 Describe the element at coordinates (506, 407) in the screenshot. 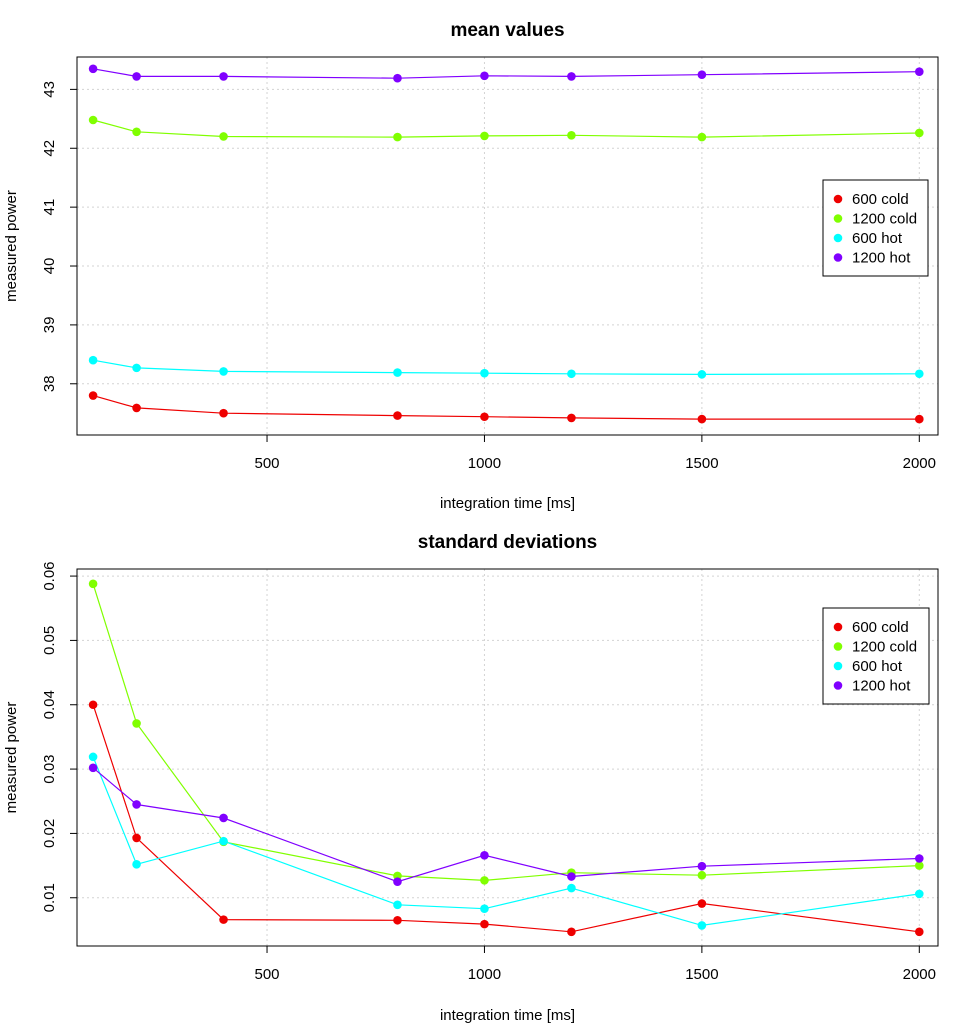

I see `series-600-cold` at that location.